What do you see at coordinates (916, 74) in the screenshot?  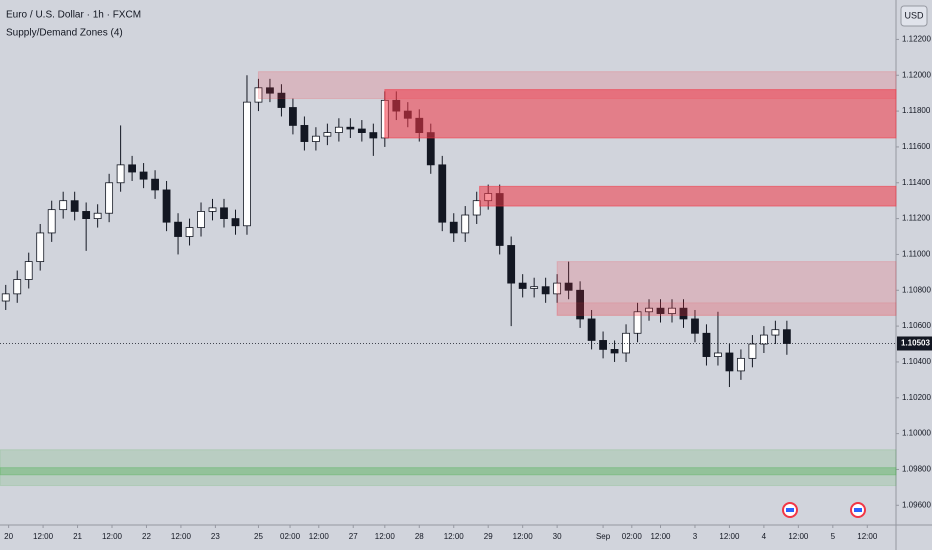 I see `y-tick-label: 1.12000` at bounding box center [916, 74].